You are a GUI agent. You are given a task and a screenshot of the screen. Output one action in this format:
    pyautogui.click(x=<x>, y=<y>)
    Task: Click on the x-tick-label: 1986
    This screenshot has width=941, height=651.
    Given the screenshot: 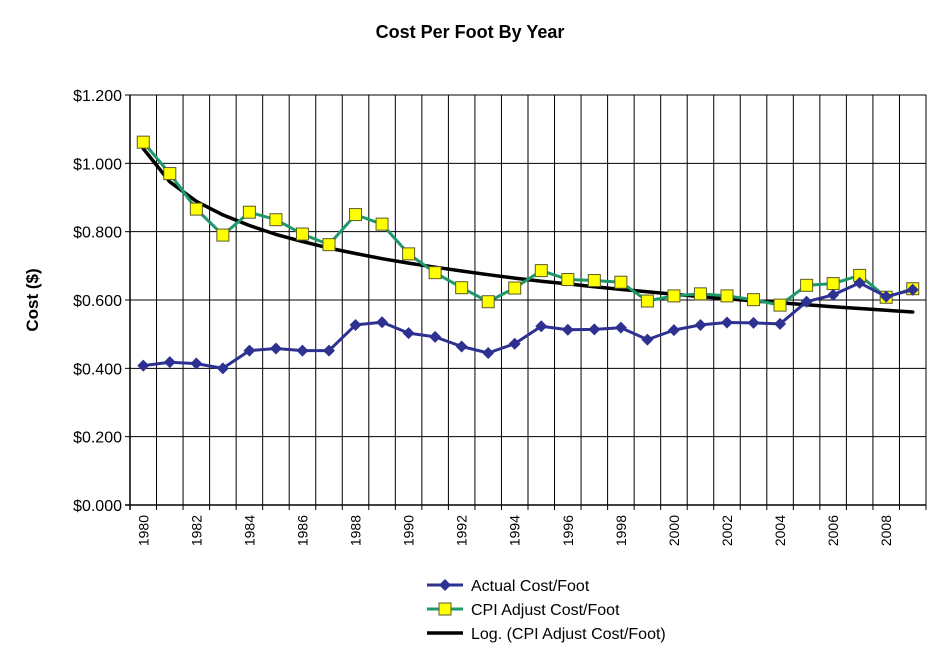 What is the action you would take?
    pyautogui.click(x=302, y=530)
    